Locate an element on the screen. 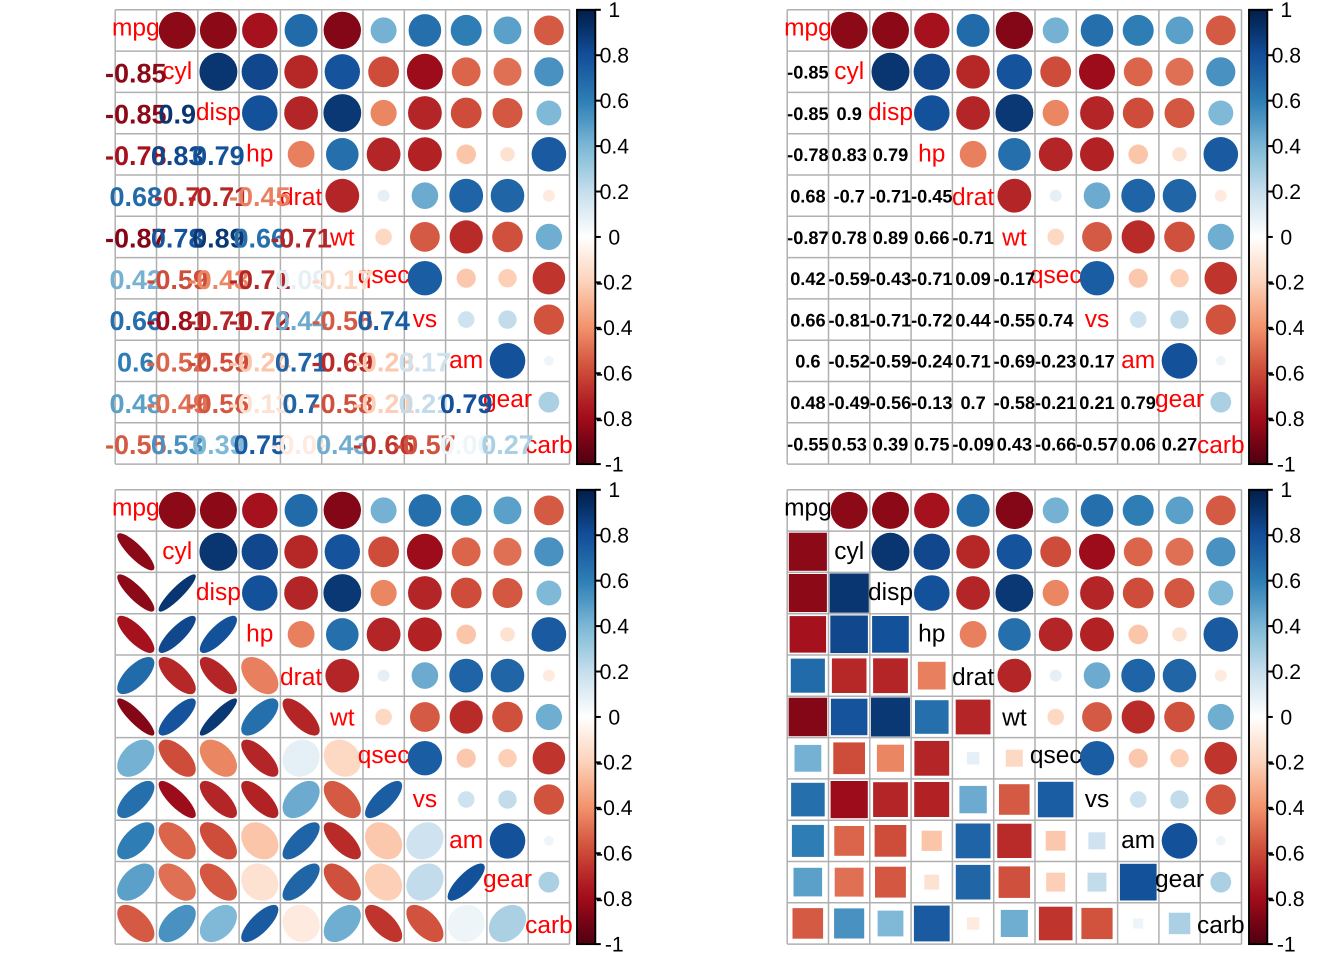  svg-text: -0.09 is located at coordinates (972, 444).